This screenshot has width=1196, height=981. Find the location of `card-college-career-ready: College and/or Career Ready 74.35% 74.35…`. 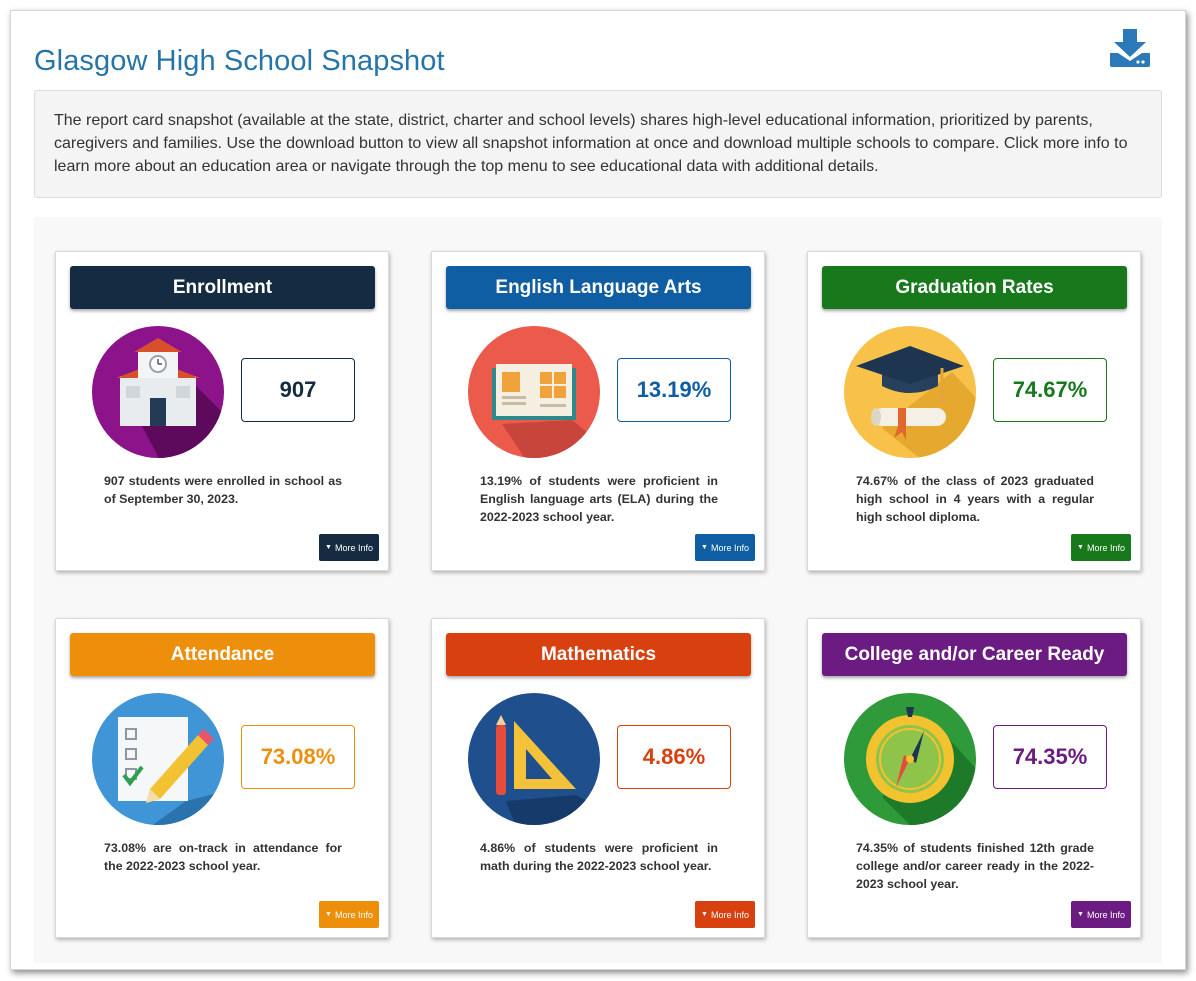

card-college-career-ready: College and/or Career Ready 74.35% 74.35… is located at coordinates (974, 778).